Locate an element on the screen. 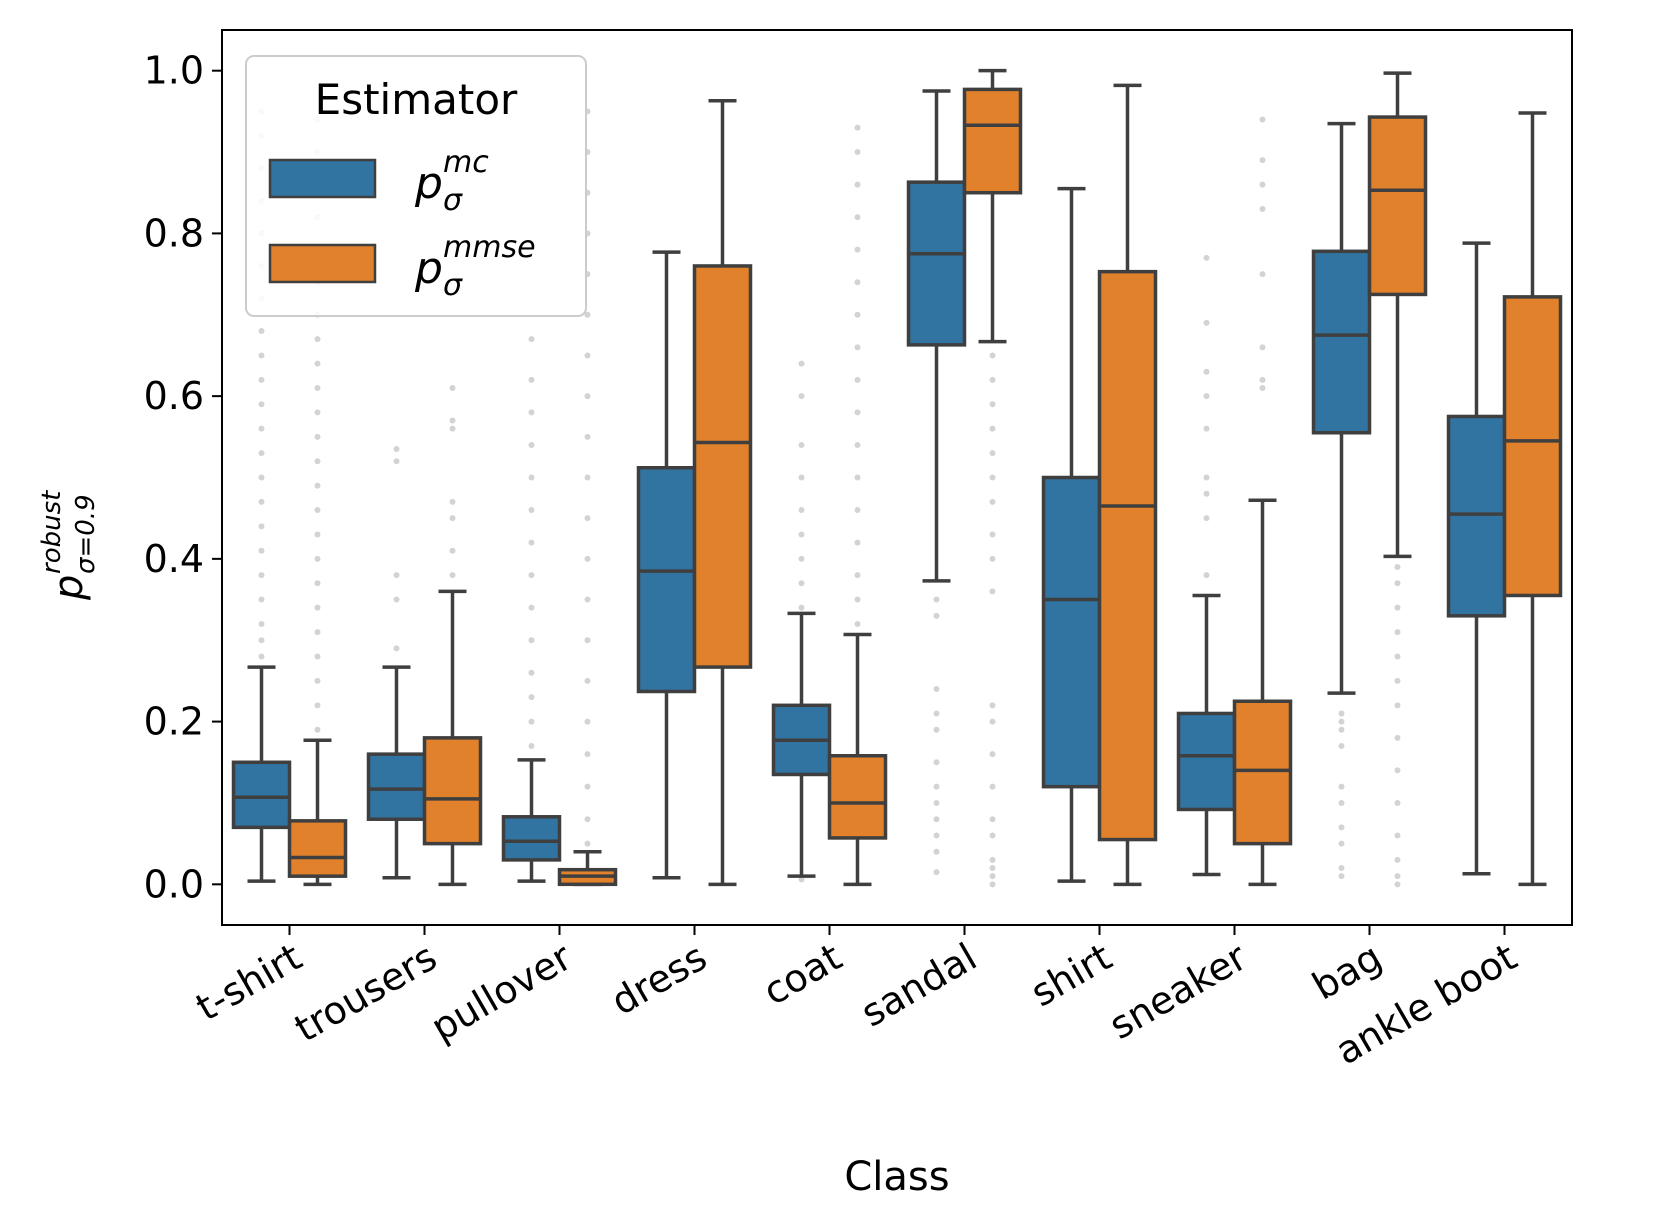  y-tick-label: 0.4 is located at coordinates (174, 559).